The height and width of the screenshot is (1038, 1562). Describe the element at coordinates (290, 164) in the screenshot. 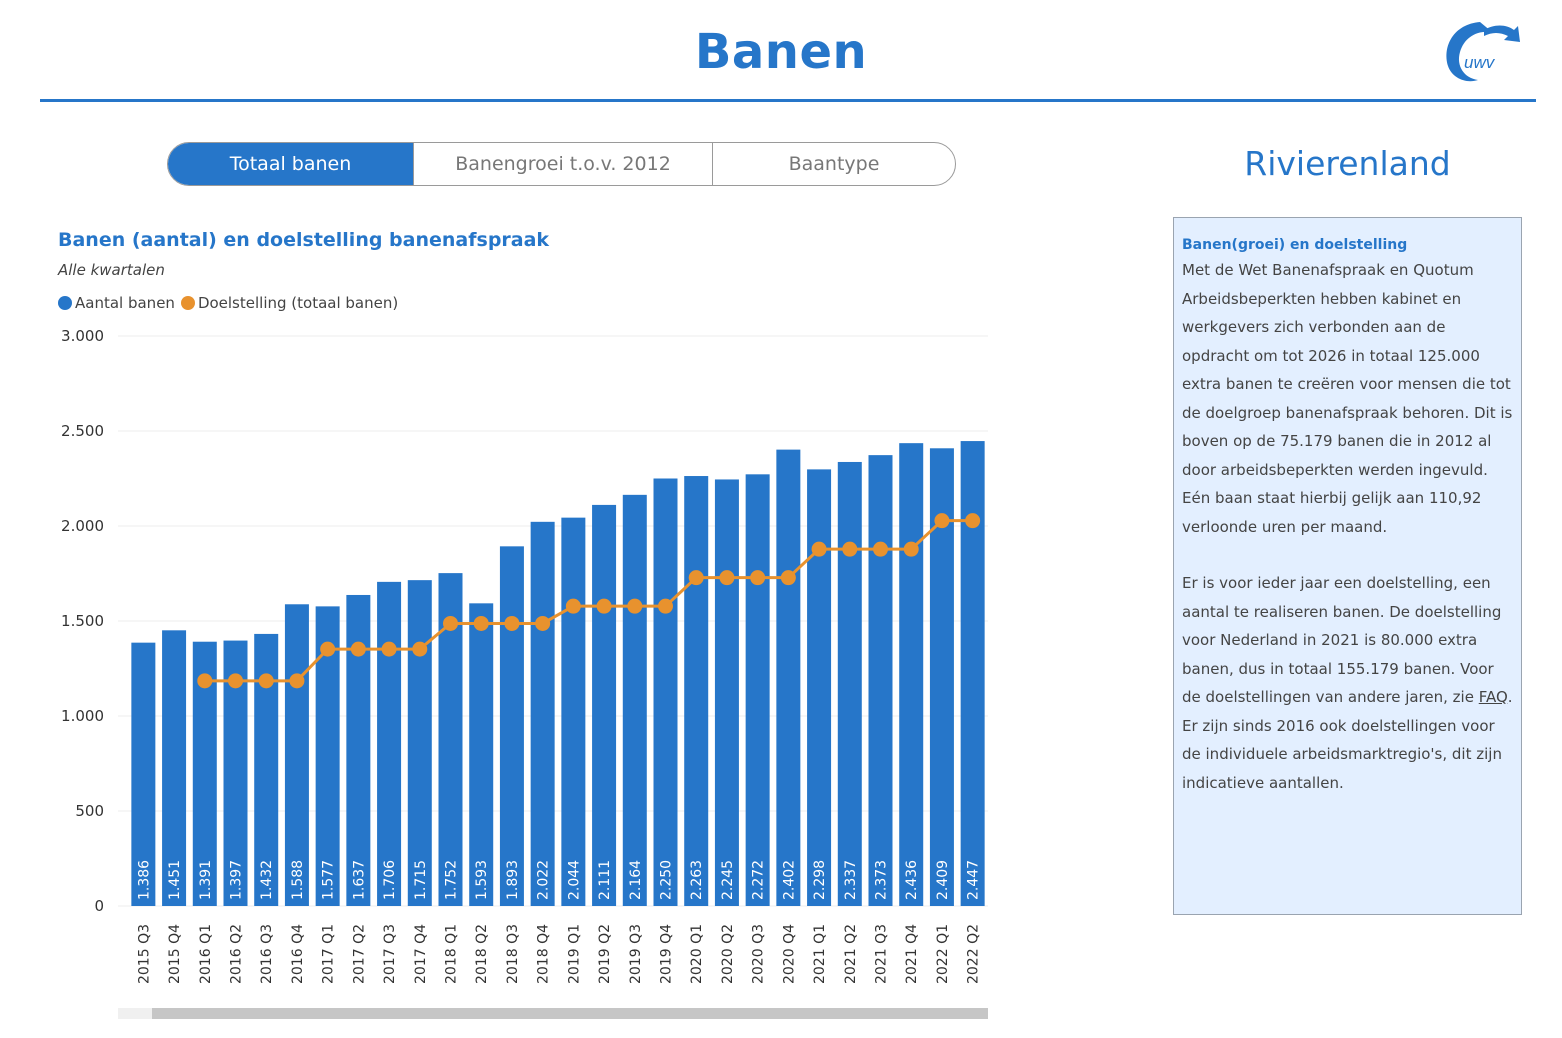

I see `tab-totaal-banen: Totaal banen` at that location.